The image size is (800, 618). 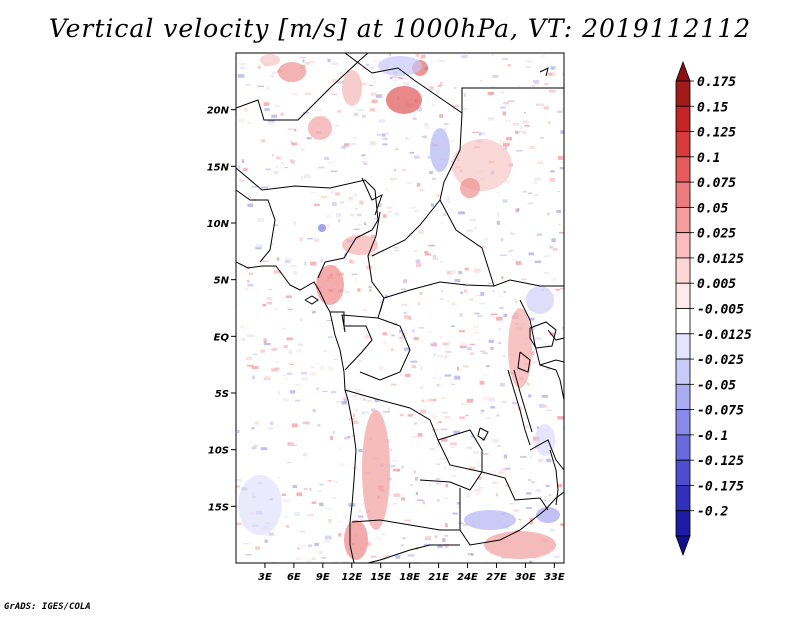 What do you see at coordinates (716, 284) in the screenshot?
I see `colorbar-label: 0.005` at bounding box center [716, 284].